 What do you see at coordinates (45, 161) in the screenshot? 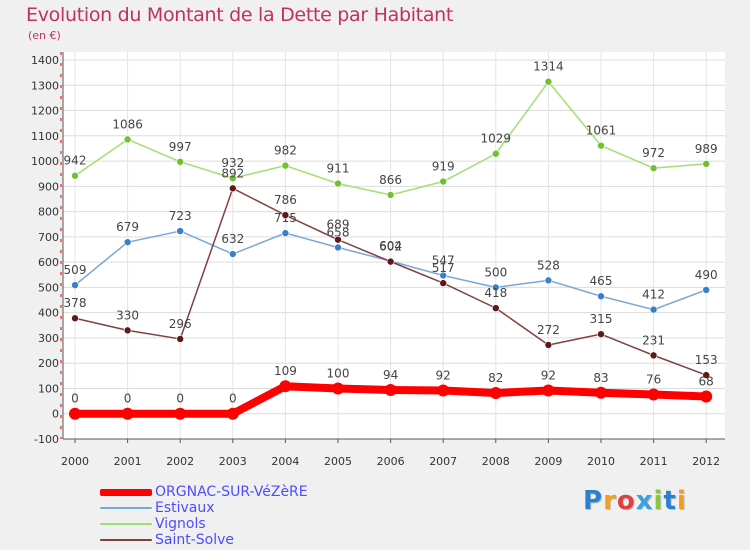
I see `y-tick-label: 1000` at bounding box center [45, 161].